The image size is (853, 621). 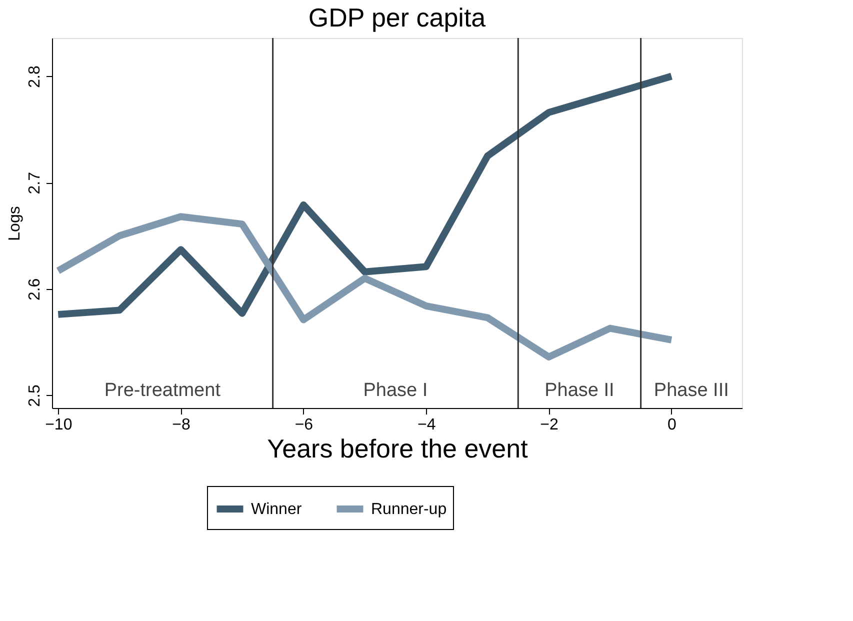 What do you see at coordinates (276, 509) in the screenshot?
I see `legend-label: Winner` at bounding box center [276, 509].